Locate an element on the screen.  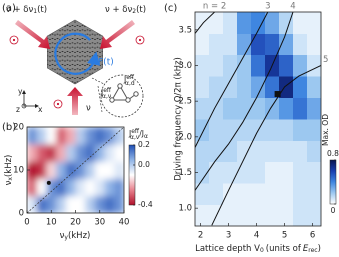
x-tick-label: 40 is located at coordinates (124, 223).